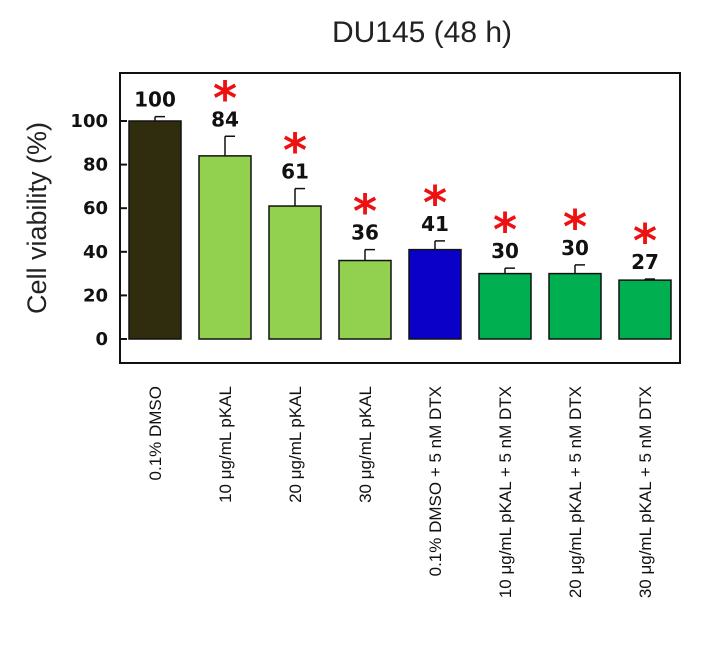 The width and height of the screenshot is (710, 661). Describe the element at coordinates (37, 218) in the screenshot. I see `y-axis-label: Cell viability (%)` at that location.